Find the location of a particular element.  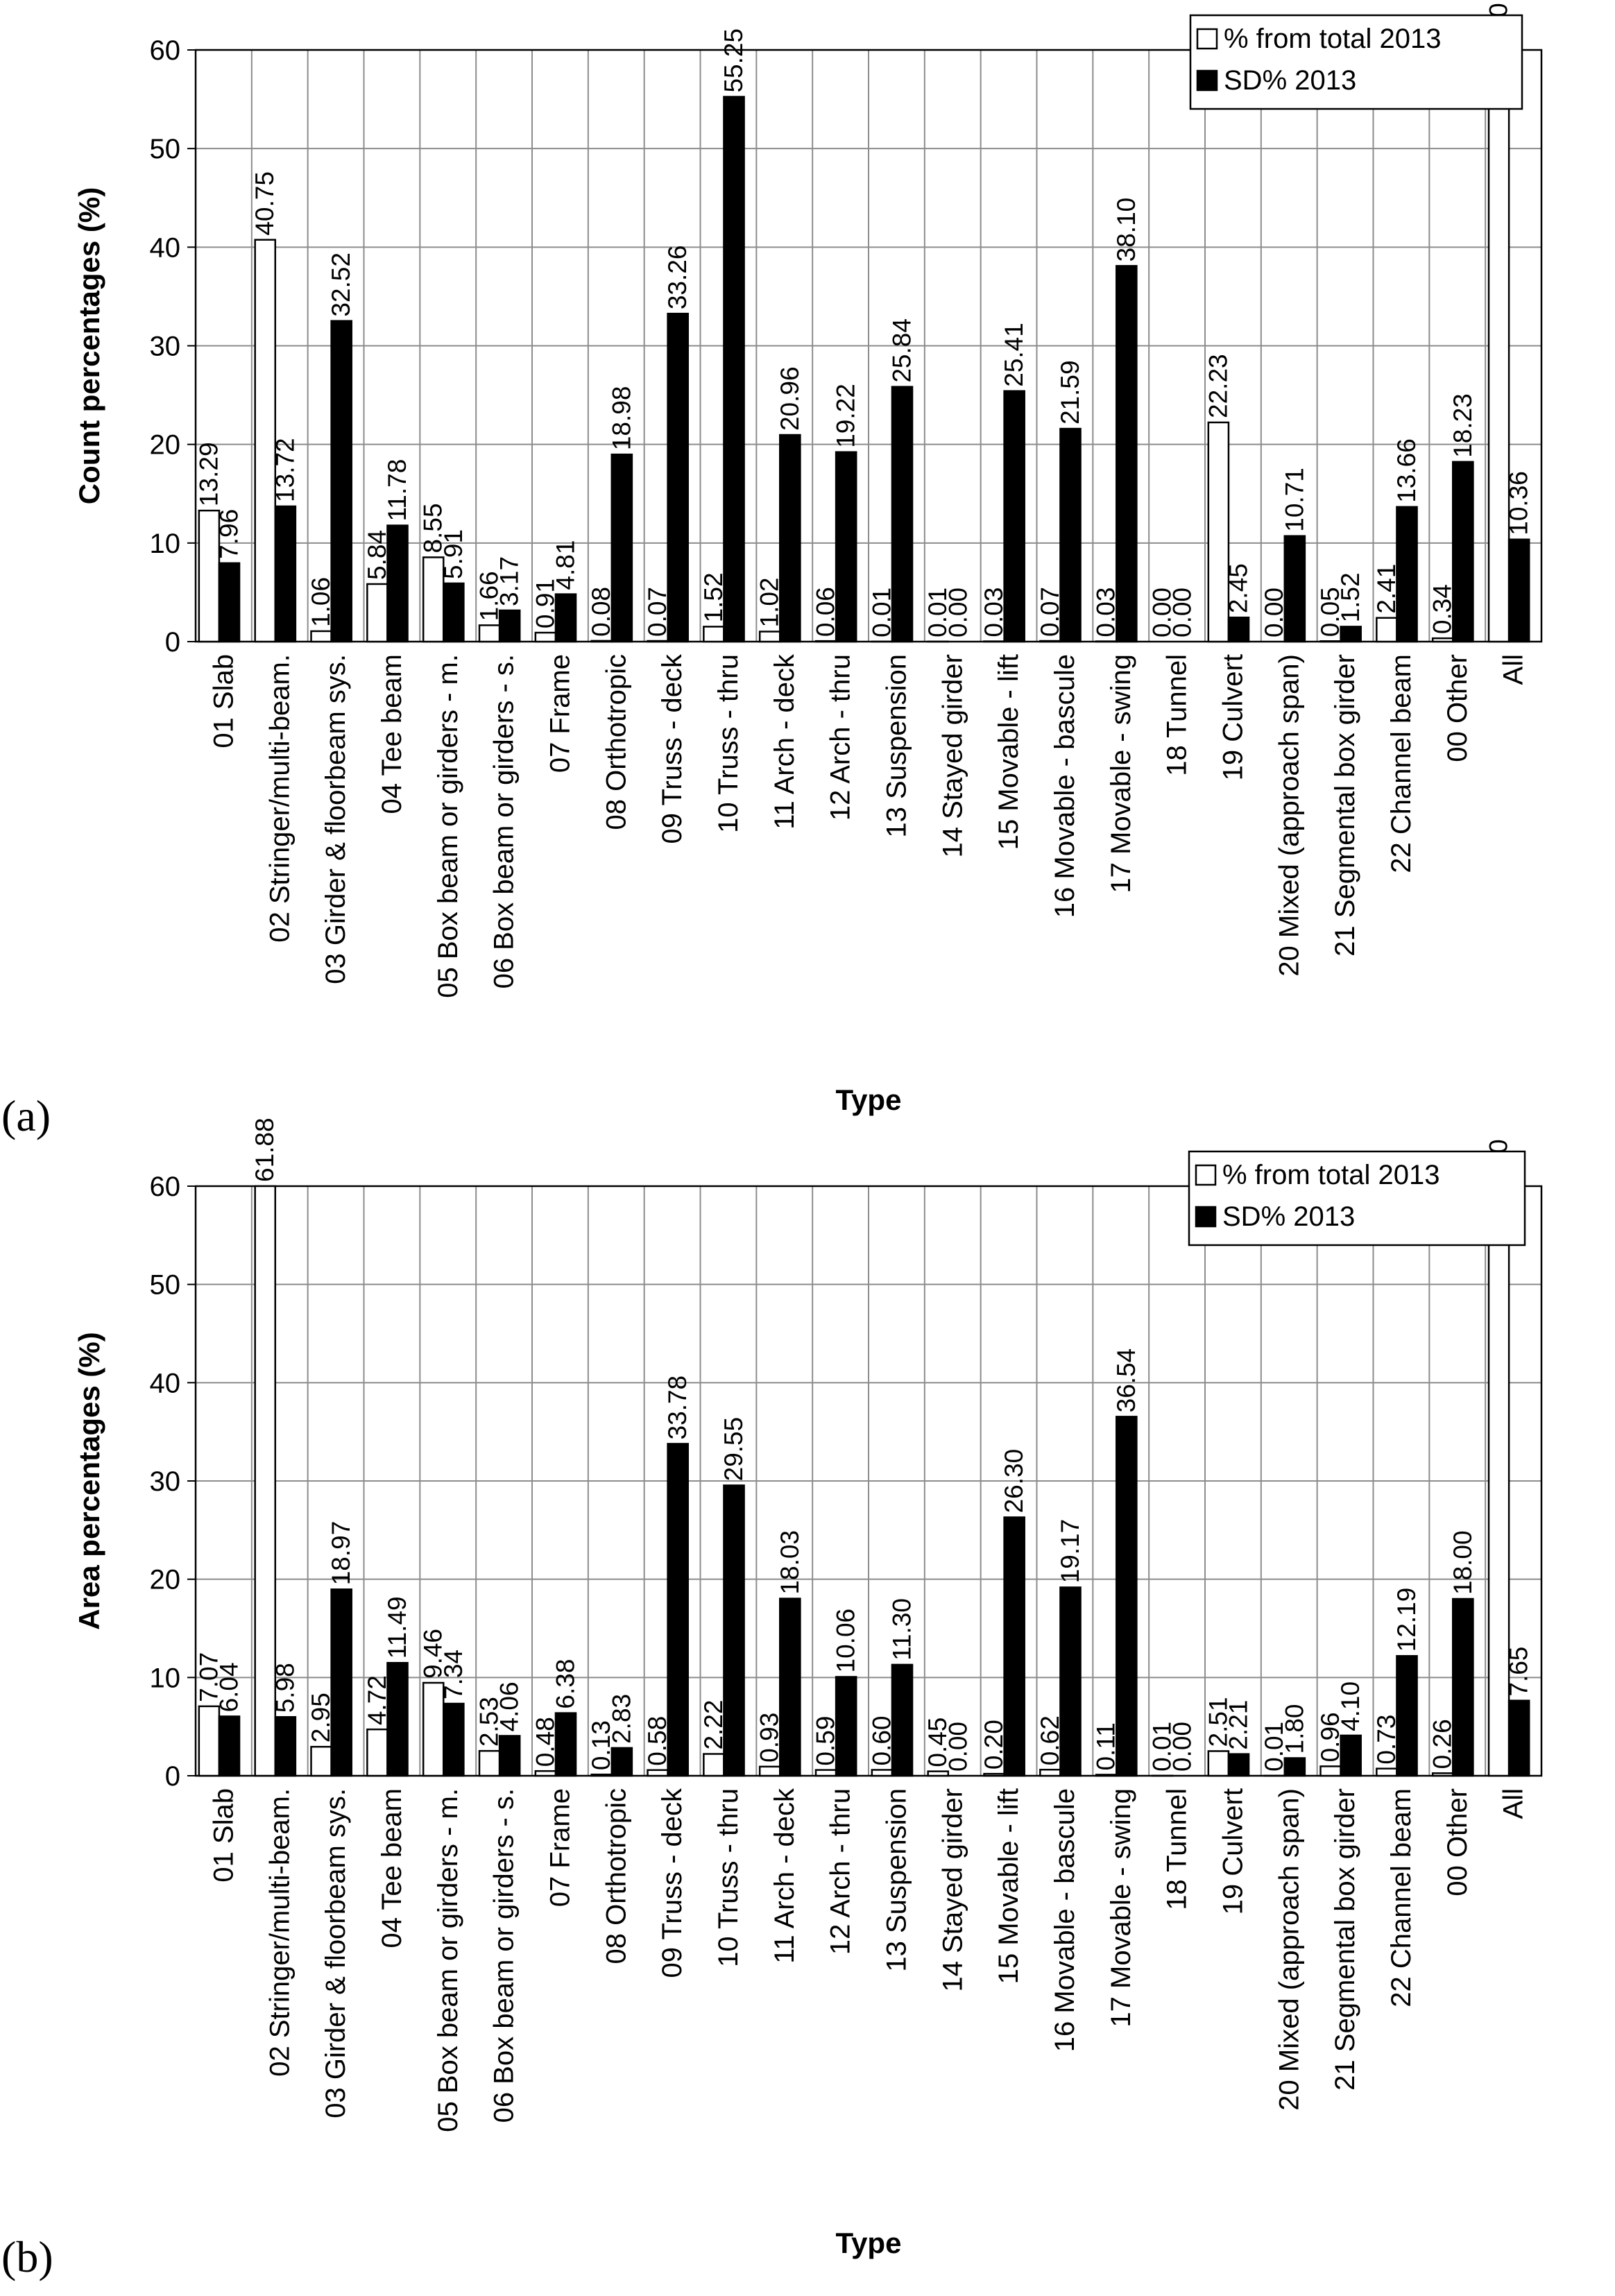

data-label: 33.26 is located at coordinates (677, 278).